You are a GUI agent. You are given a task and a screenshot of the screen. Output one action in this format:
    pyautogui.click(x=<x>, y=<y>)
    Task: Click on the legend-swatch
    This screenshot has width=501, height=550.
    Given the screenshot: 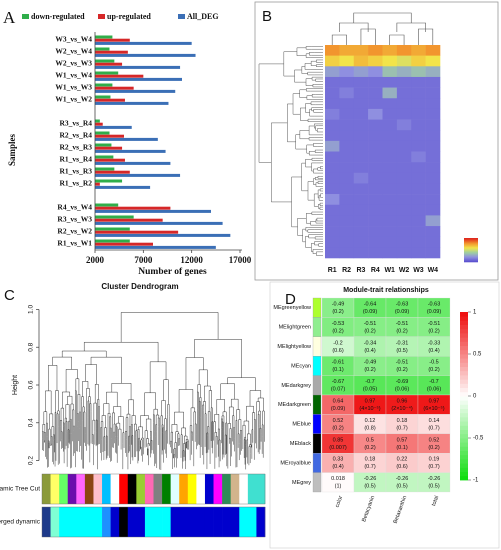 What is the action you would take?
    pyautogui.click(x=25, y=16)
    